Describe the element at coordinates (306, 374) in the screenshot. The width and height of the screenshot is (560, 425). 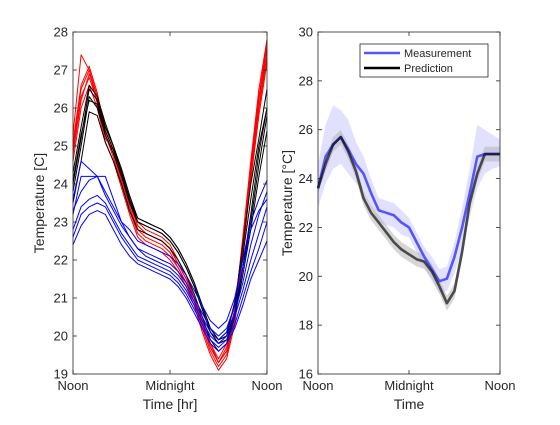
I see `right-y-tick-label: 16` at that location.